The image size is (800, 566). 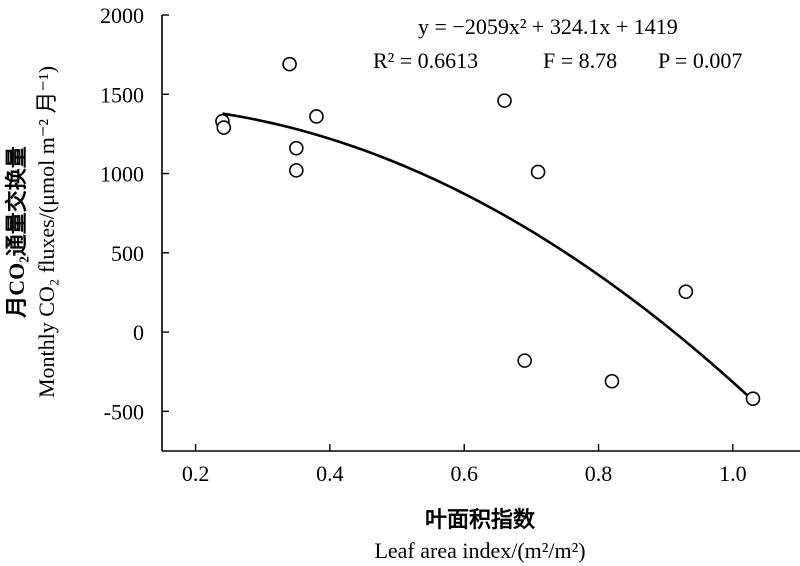 I want to click on y-tick-label: 500, so click(x=127, y=253).